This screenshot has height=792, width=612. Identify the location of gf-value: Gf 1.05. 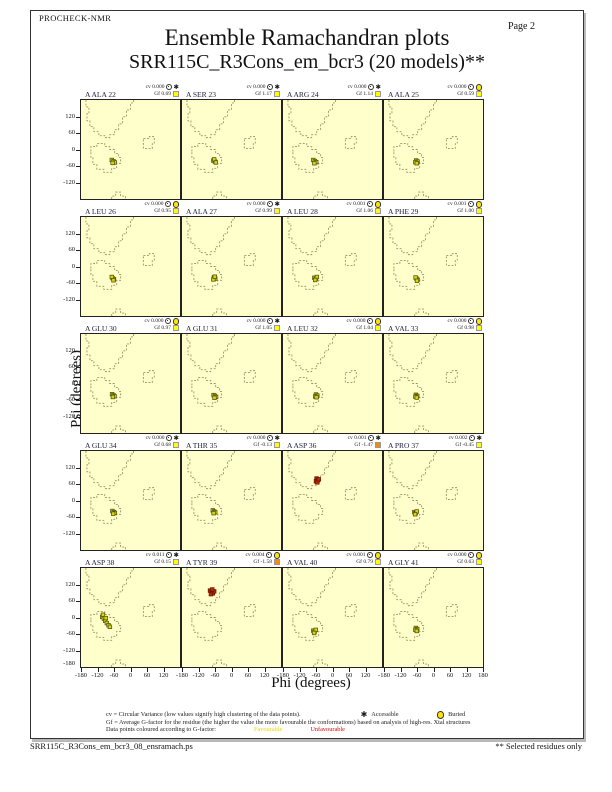
(263, 327).